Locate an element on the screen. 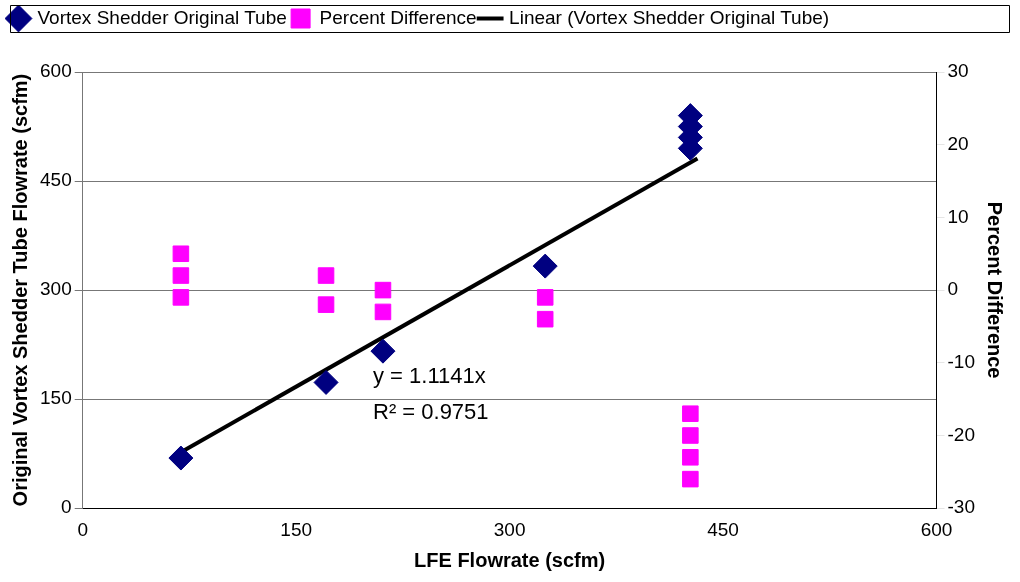 The width and height of the screenshot is (1020, 582). y-tick-label: 450 is located at coordinates (56, 180).